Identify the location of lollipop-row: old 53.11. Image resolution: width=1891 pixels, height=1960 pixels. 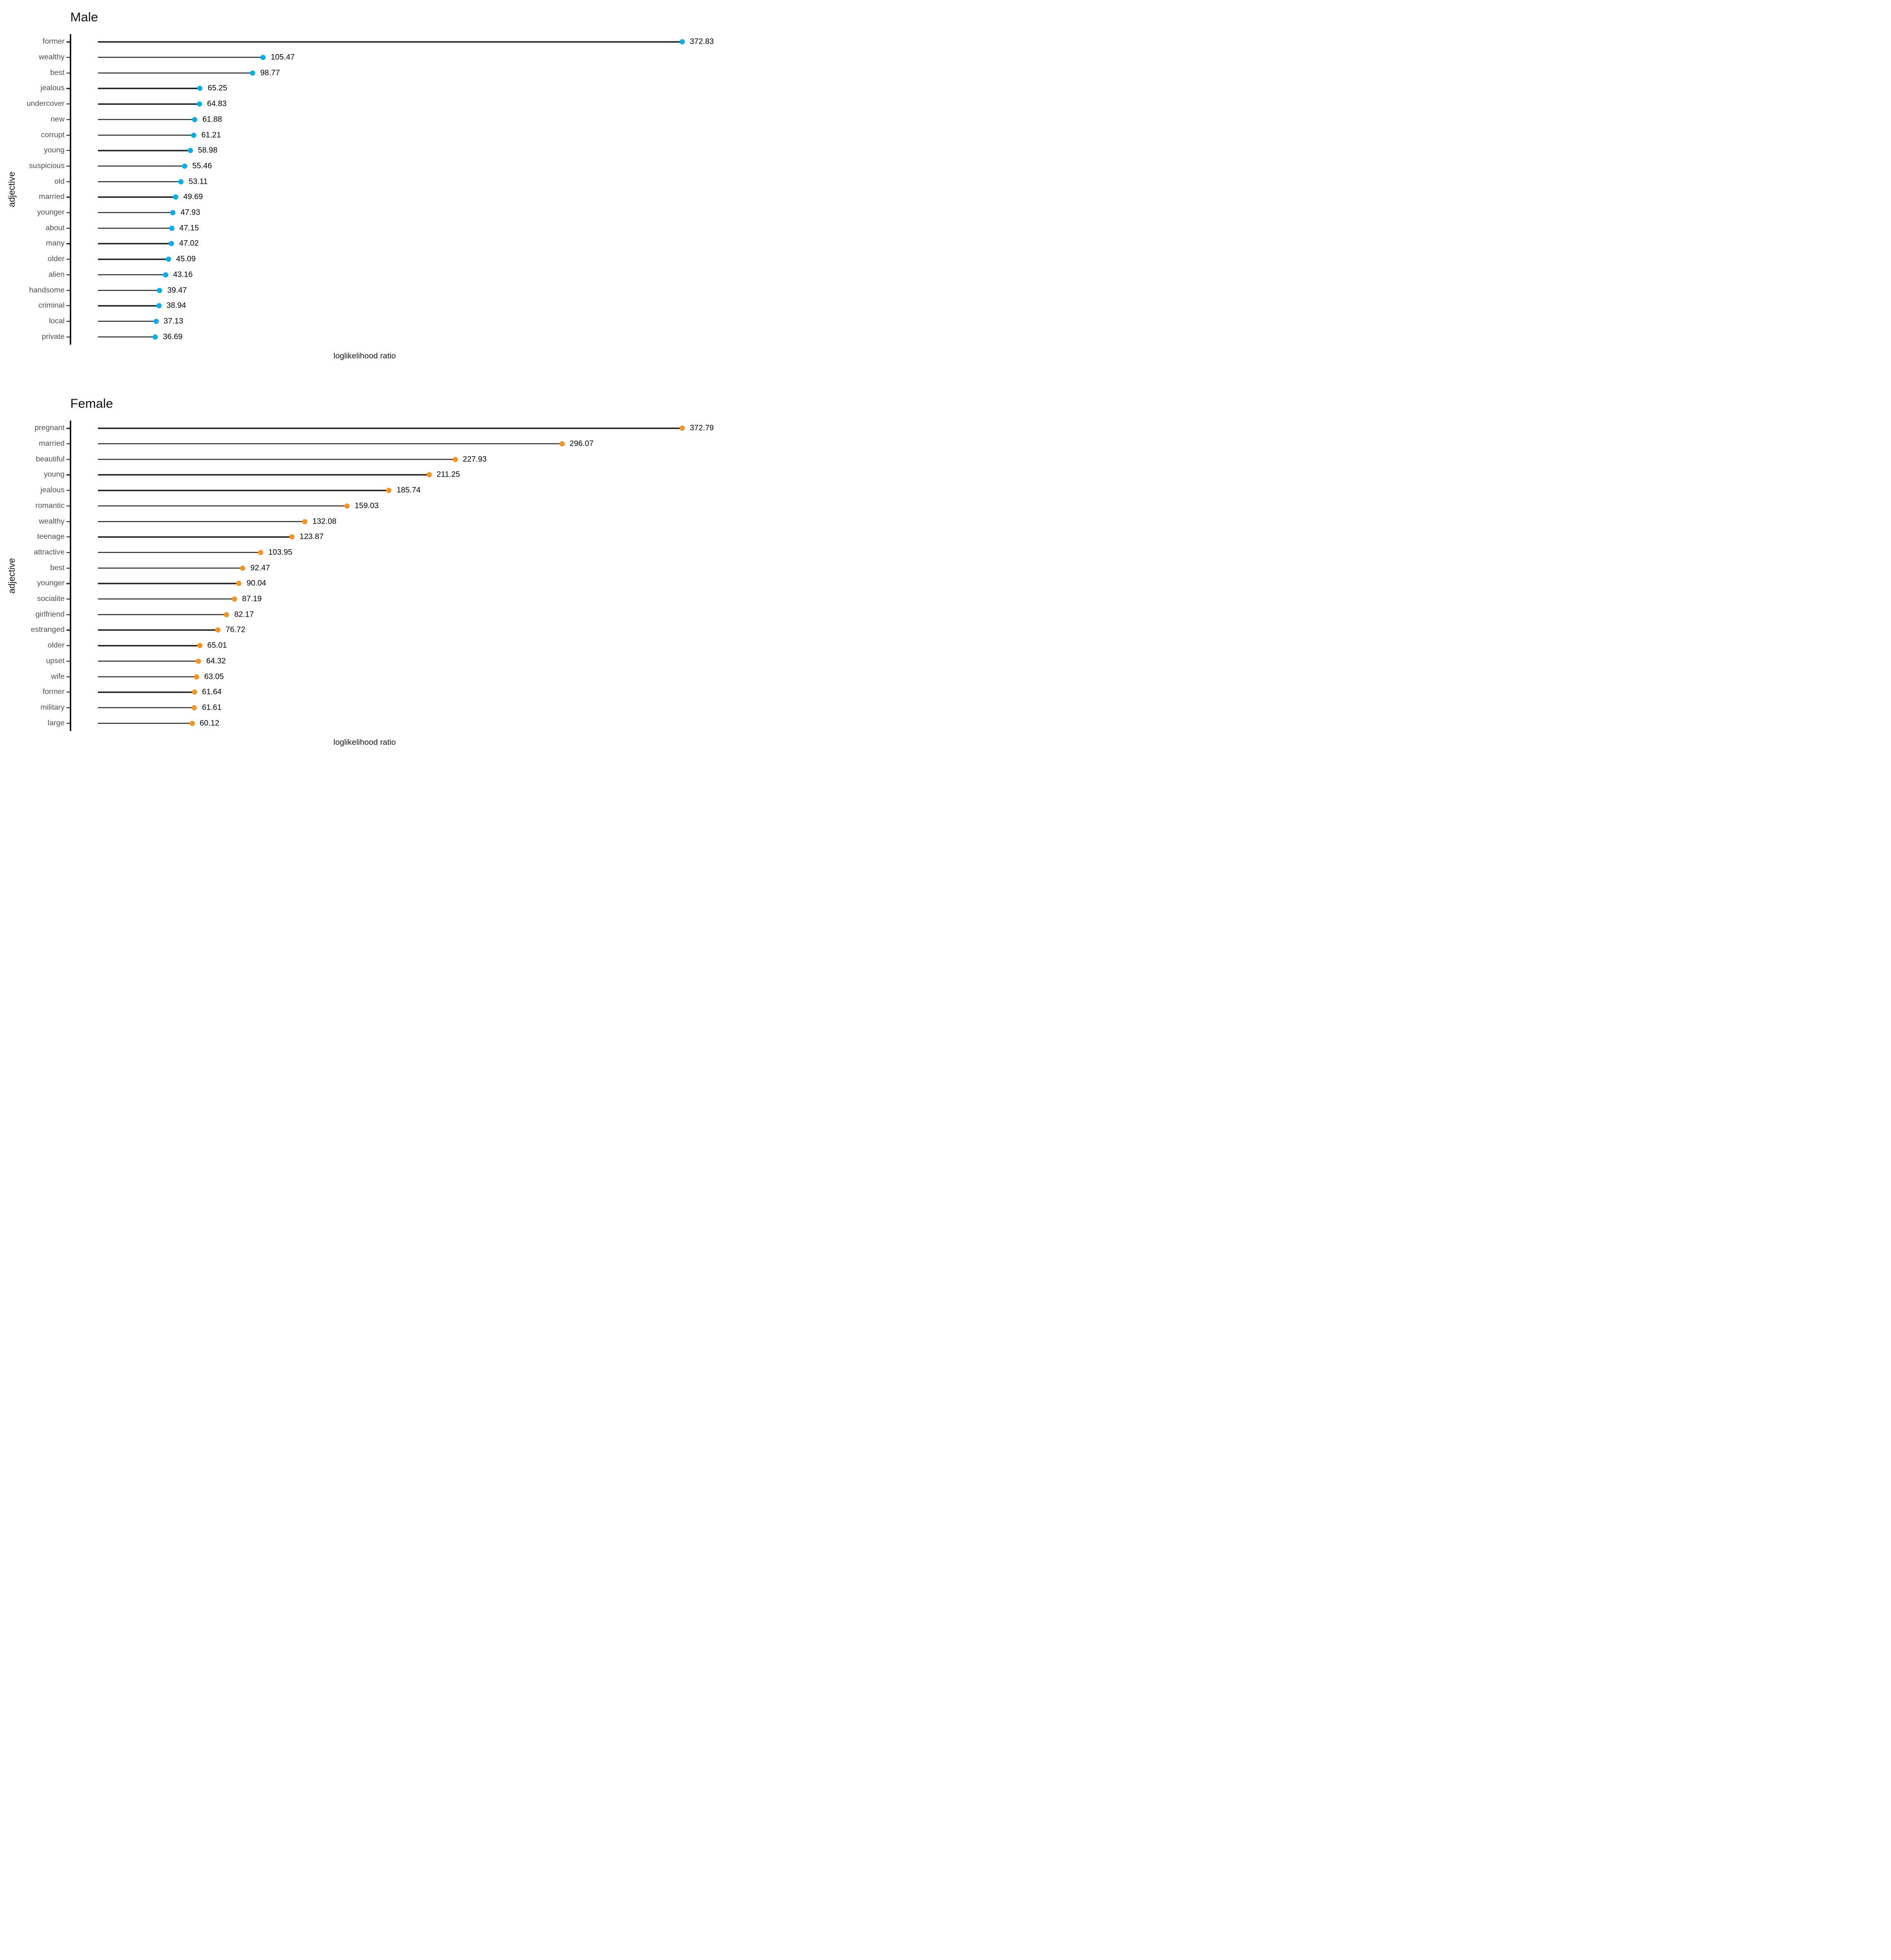
(365, 181).